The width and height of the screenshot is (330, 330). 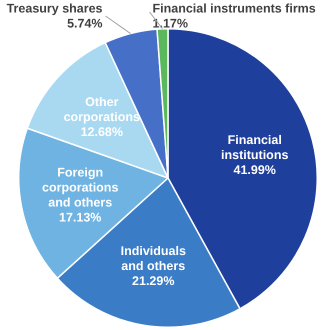 What do you see at coordinates (101, 132) in the screenshot?
I see `data-label: 12.68%` at bounding box center [101, 132].